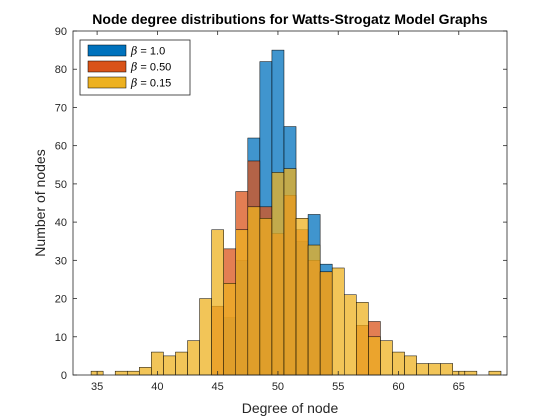  I want to click on legend-entry-1: β = 0.50, so click(150, 67).